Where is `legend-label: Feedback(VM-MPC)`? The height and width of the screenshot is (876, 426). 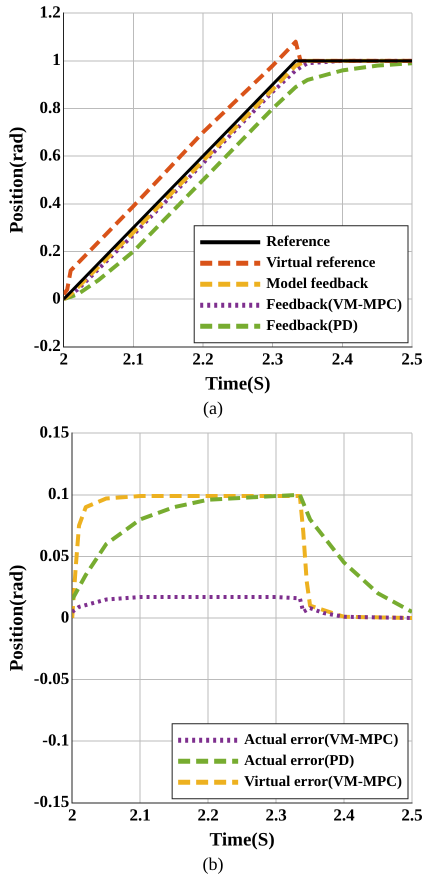 legend-label: Feedback(VM-MPC) is located at coordinates (334, 305).